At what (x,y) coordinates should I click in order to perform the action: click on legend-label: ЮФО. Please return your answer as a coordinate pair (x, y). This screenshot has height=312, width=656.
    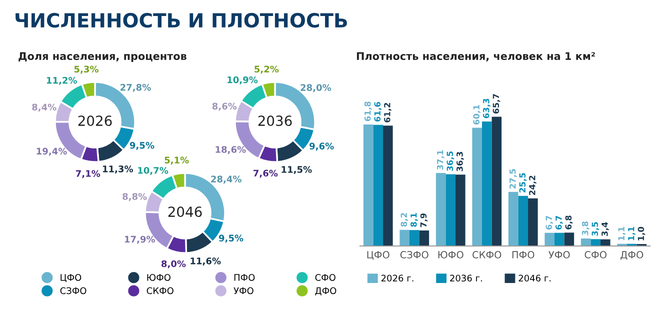
    Looking at the image, I should click on (158, 277).